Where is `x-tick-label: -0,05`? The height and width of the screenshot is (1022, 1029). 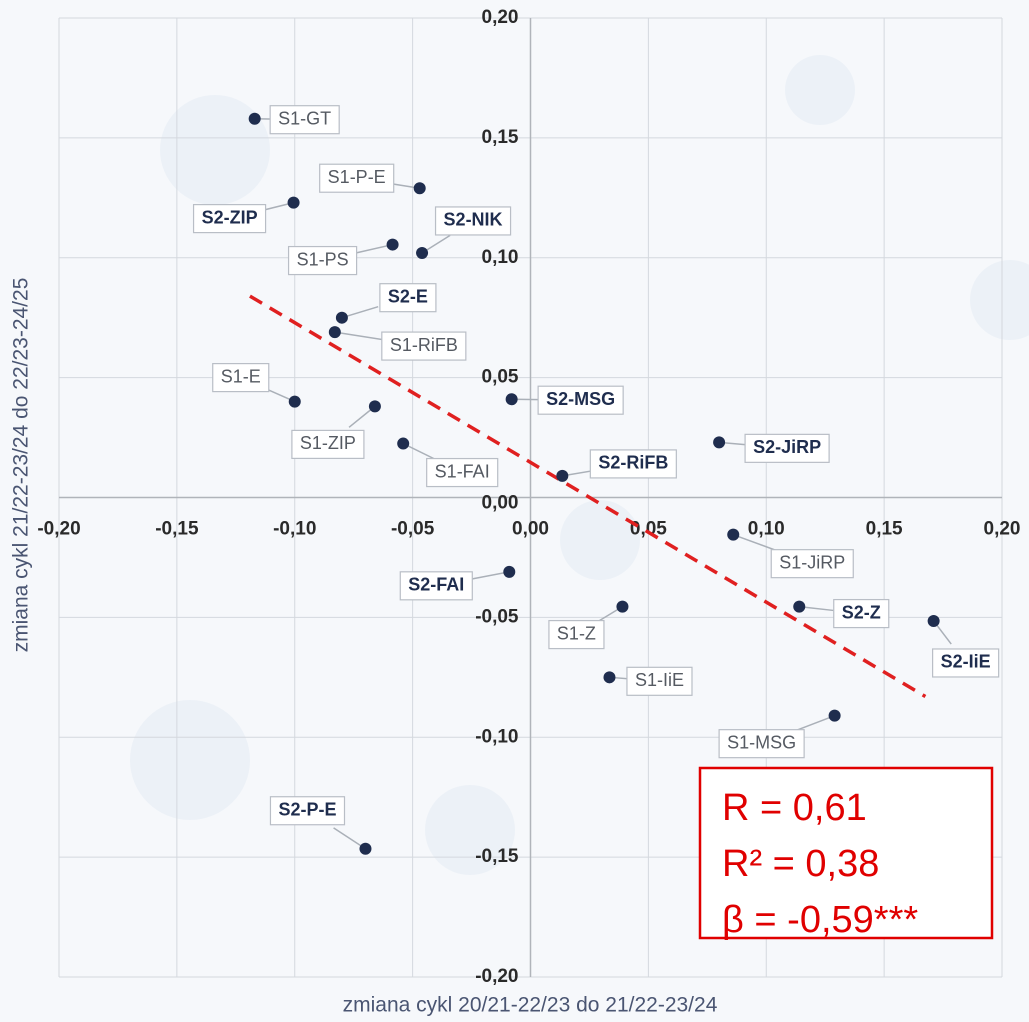 x-tick-label: -0,05 is located at coordinates (413, 529).